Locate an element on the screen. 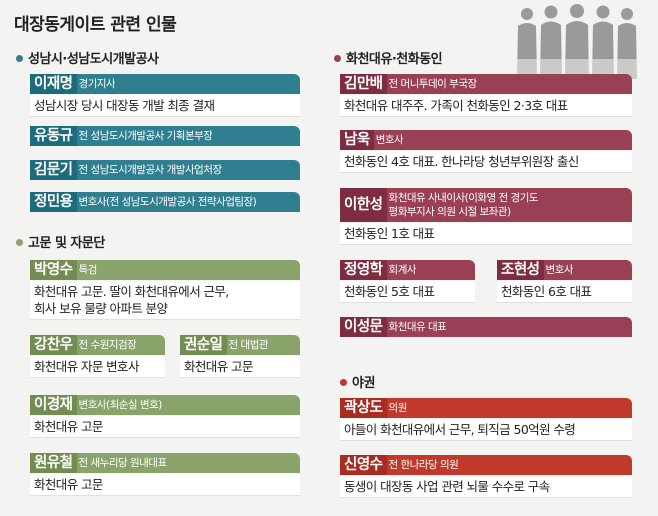 This screenshot has width=658, height=516. person-role: 전 대법관 is located at coordinates (248, 345).